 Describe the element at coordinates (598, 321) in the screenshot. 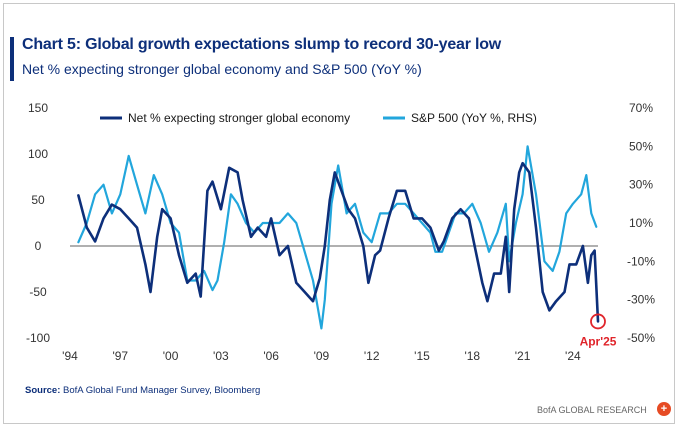

I see `annotation-circle` at that location.